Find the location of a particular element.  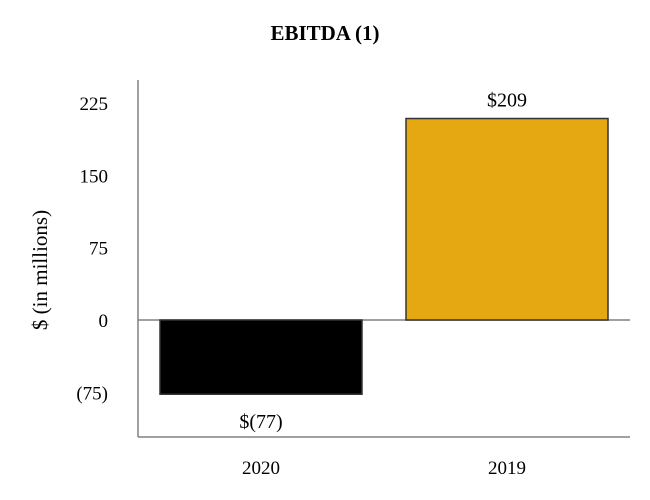

y-axis-label: $ (in millions) is located at coordinates (40, 270).